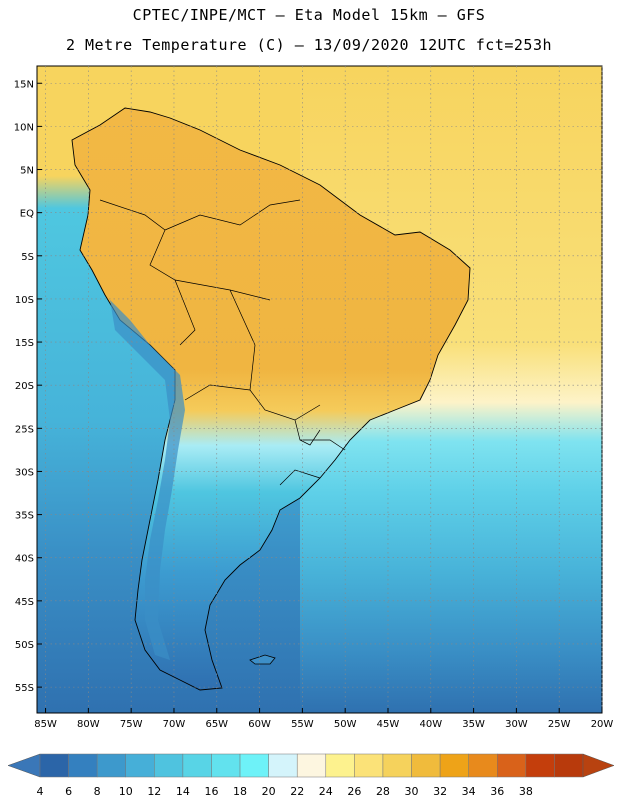 The height and width of the screenshot is (800, 618). What do you see at coordinates (68, 791) in the screenshot?
I see `colorbar-label: 6` at bounding box center [68, 791].